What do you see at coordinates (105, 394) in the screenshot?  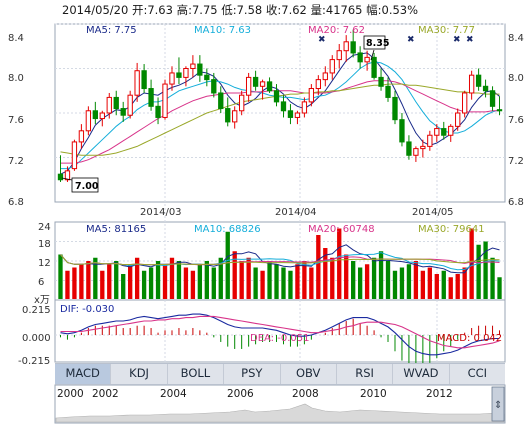 I see `year-label: 2002` at bounding box center [105, 394].